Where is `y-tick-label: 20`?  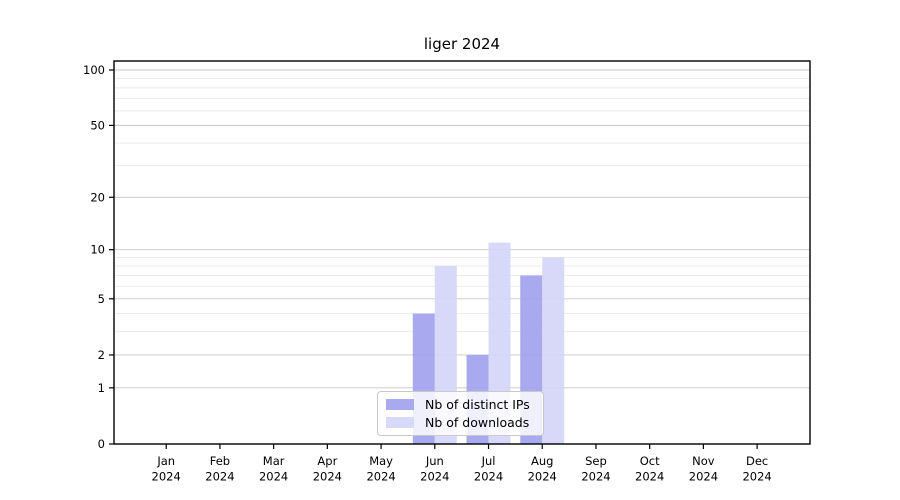
y-tick-label: 20 is located at coordinates (97, 197).